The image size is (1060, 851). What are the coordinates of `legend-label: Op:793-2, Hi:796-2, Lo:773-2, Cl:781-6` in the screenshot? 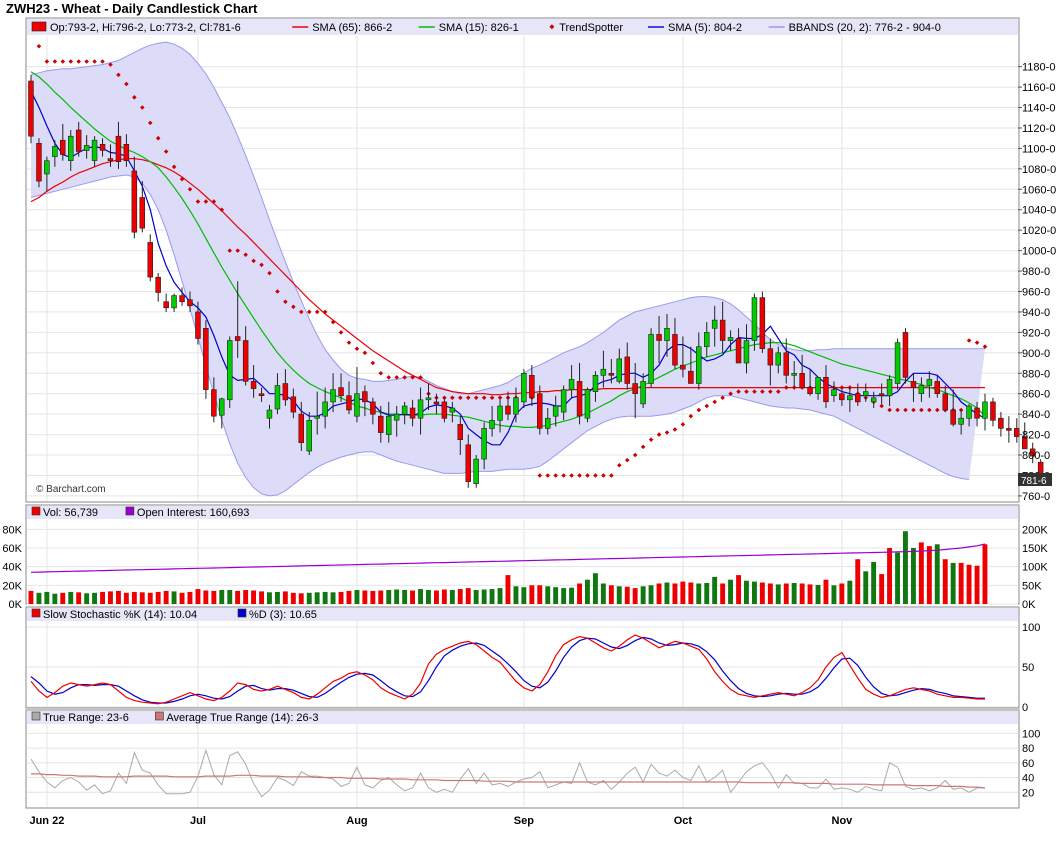 It's located at (145, 28).